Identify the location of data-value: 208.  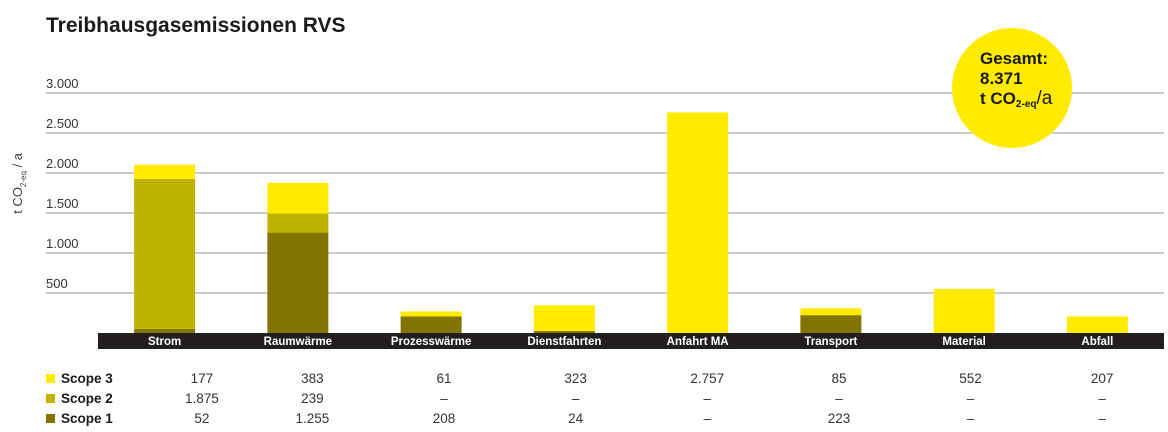
(444, 418).